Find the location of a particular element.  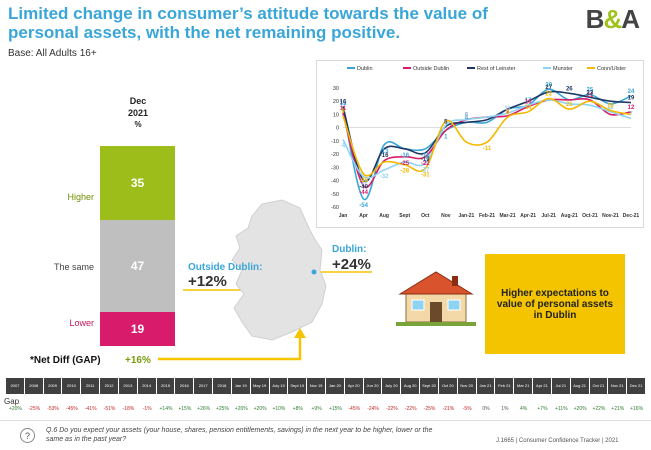

x-tick-label: Jan-21 is located at coordinates (467, 216).